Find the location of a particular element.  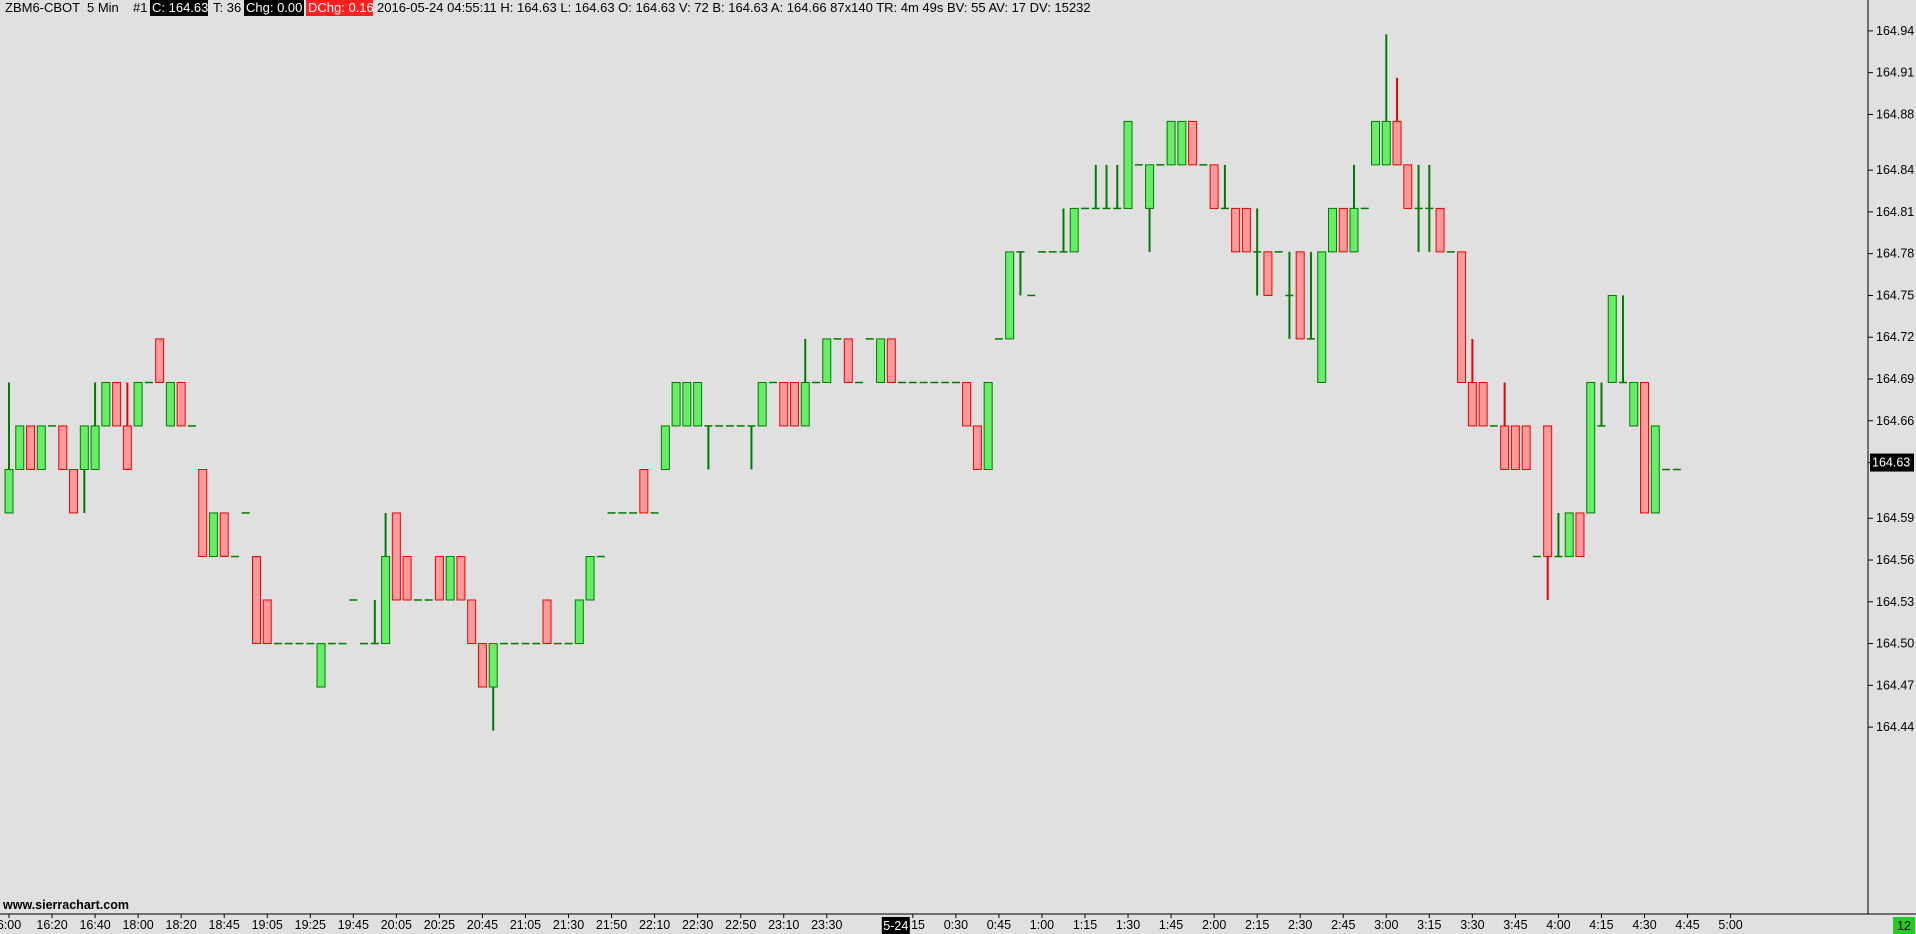

corner-badge-box is located at coordinates (1904, 925).